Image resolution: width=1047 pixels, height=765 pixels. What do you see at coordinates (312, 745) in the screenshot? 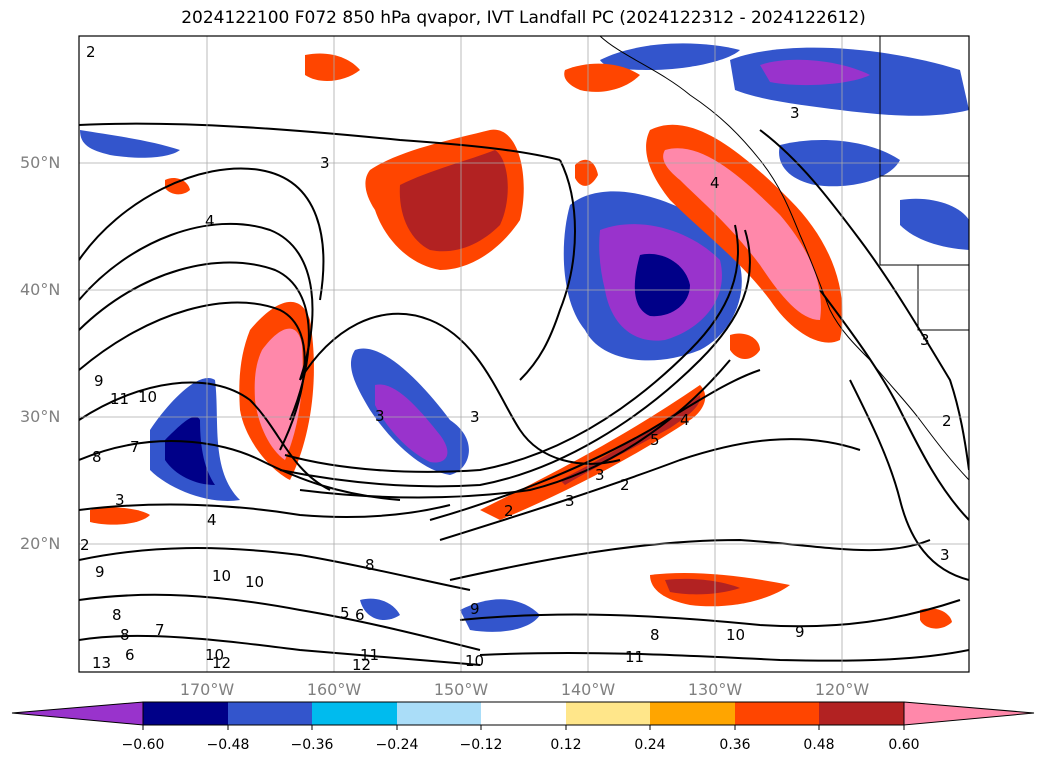
I see `colorbar-tick-label: −0.36` at bounding box center [312, 745].